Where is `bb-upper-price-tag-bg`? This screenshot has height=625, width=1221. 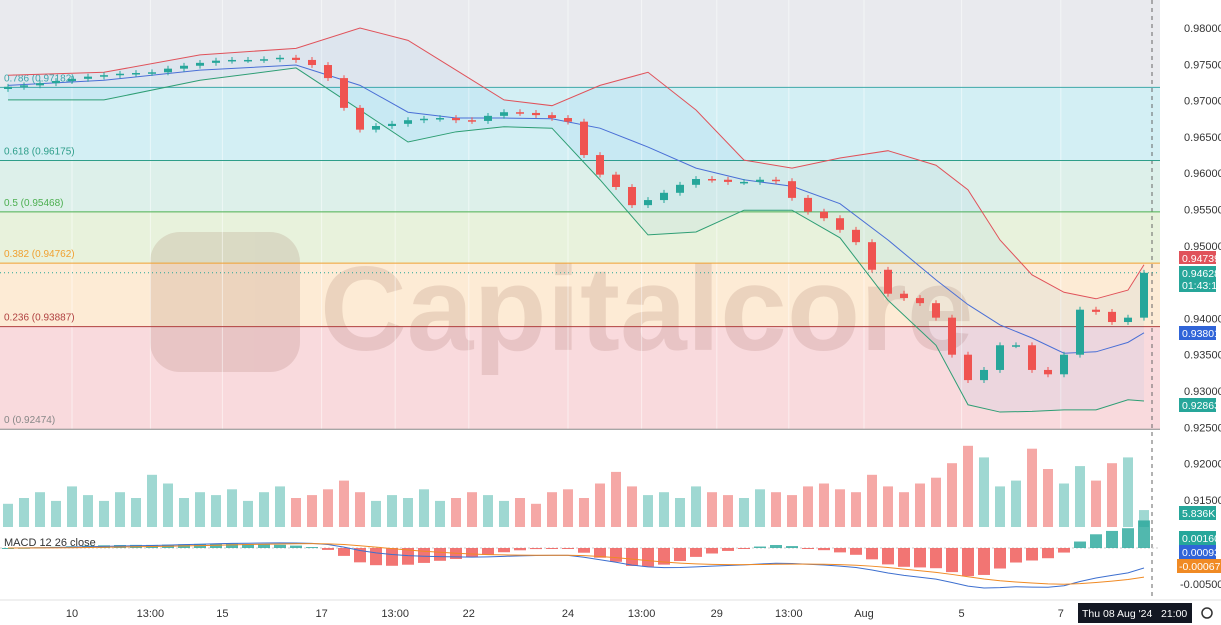
bb-upper-price-tag-bg is located at coordinates (1197, 257).